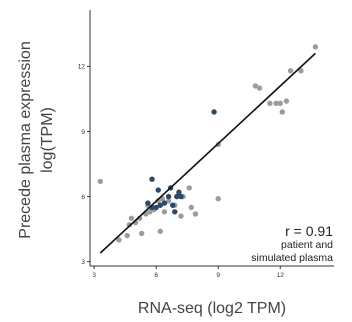  I want to click on x-axis-label: RNA-seq (log2 TPM), so click(212, 308).